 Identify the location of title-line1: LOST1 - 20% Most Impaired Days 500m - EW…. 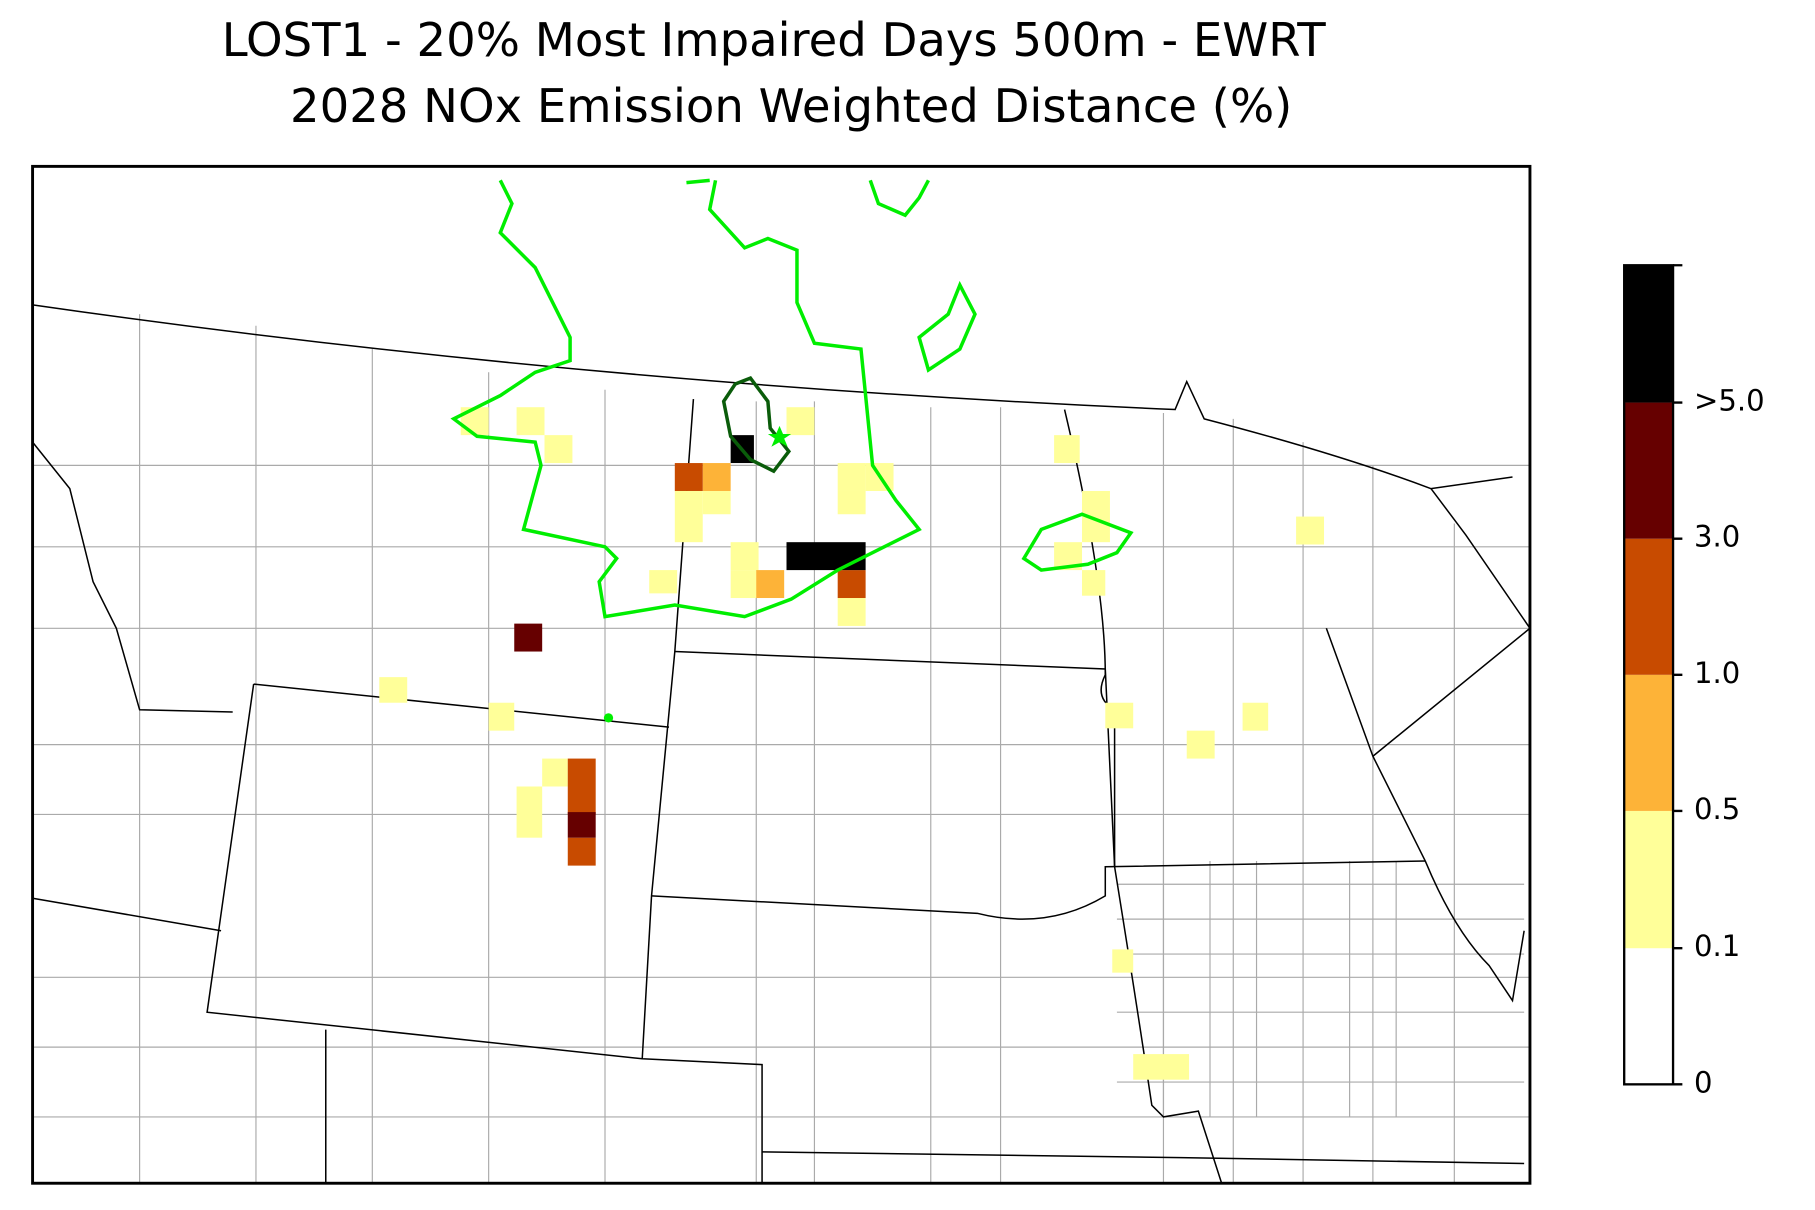
(774, 40).